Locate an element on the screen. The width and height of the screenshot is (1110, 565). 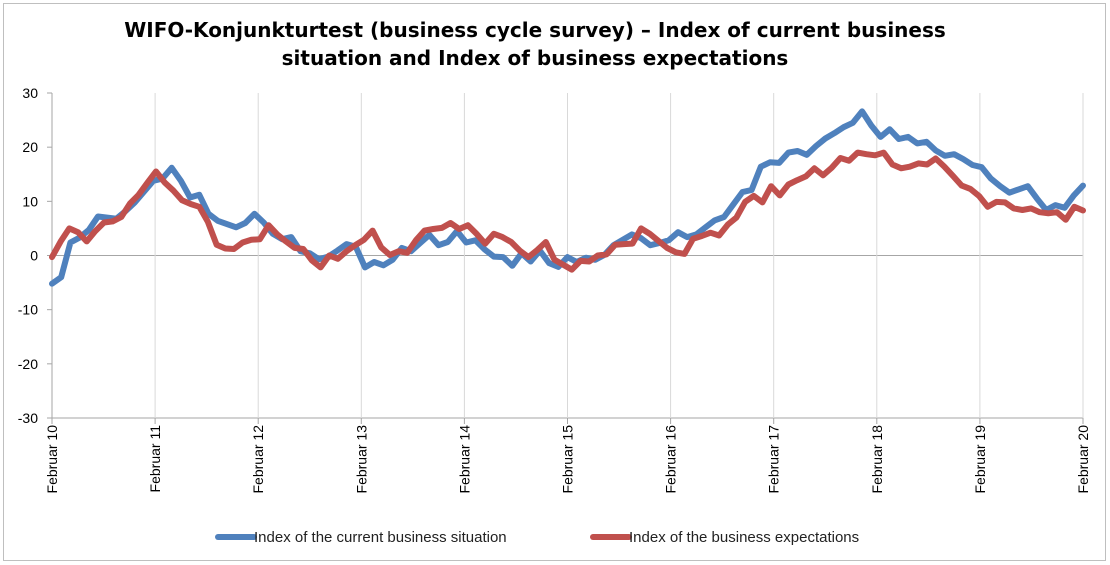
x-tick-label: Februar 12 is located at coordinates (258, 459).